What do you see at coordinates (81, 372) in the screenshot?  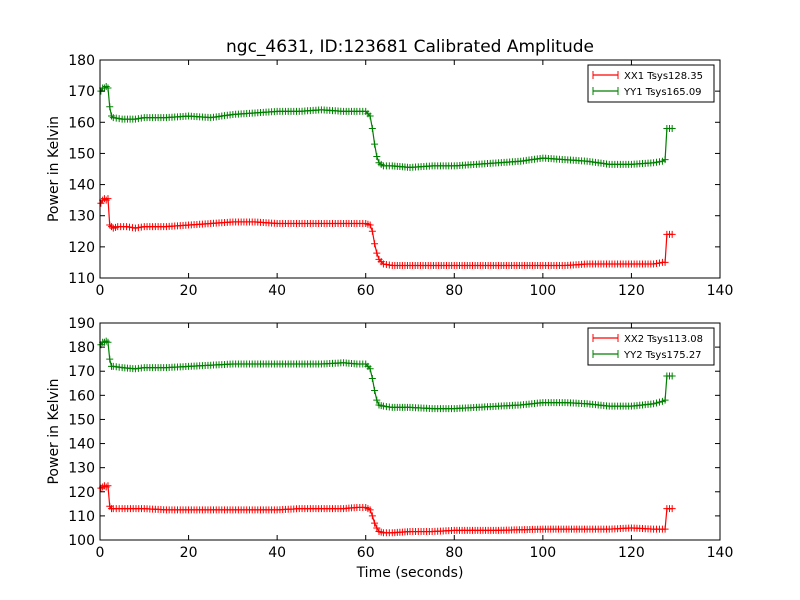 I see `y-tick-label: 170` at bounding box center [81, 372].